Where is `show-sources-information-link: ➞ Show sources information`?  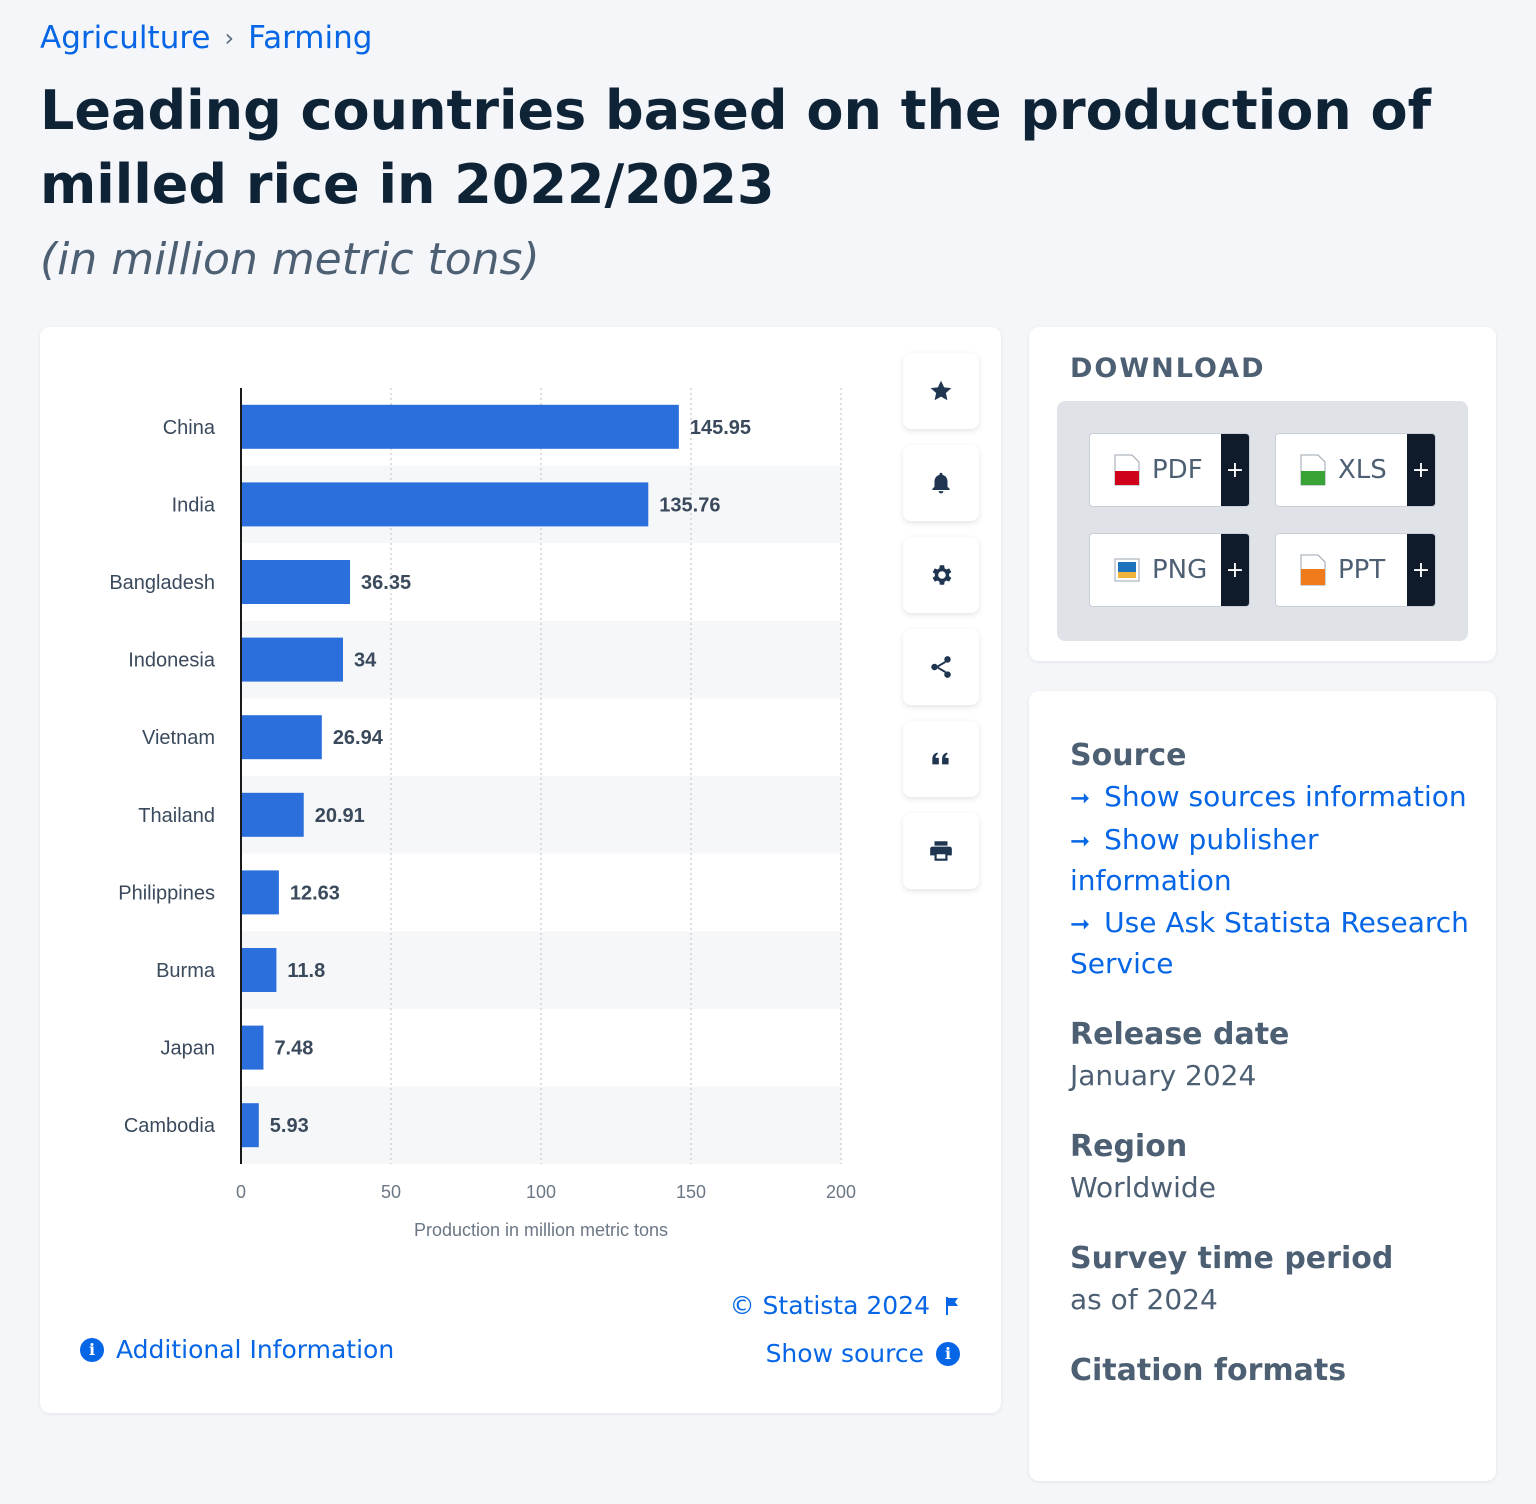
show-sources-information-link: ➞ Show sources information is located at coordinates (1270, 797).